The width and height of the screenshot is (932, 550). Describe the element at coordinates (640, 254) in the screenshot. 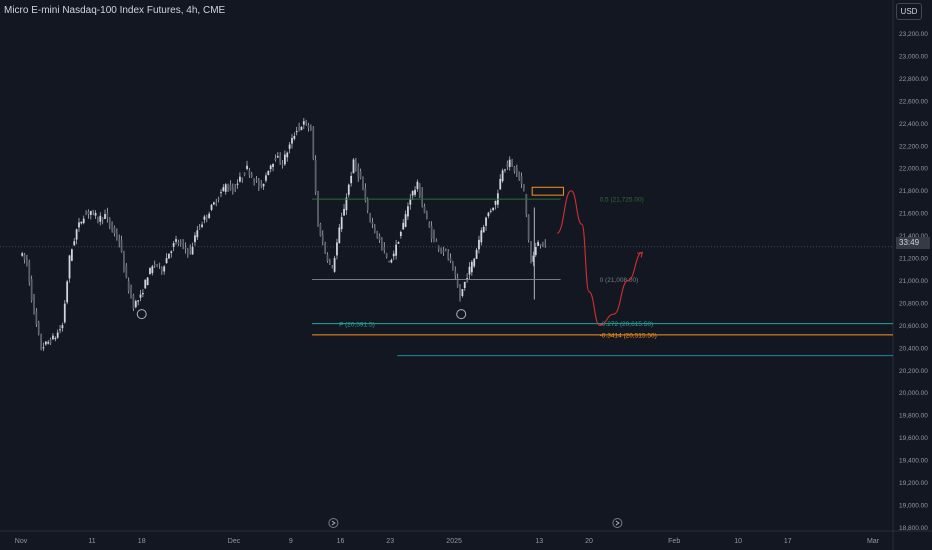

I see `projection-arrowhead` at that location.